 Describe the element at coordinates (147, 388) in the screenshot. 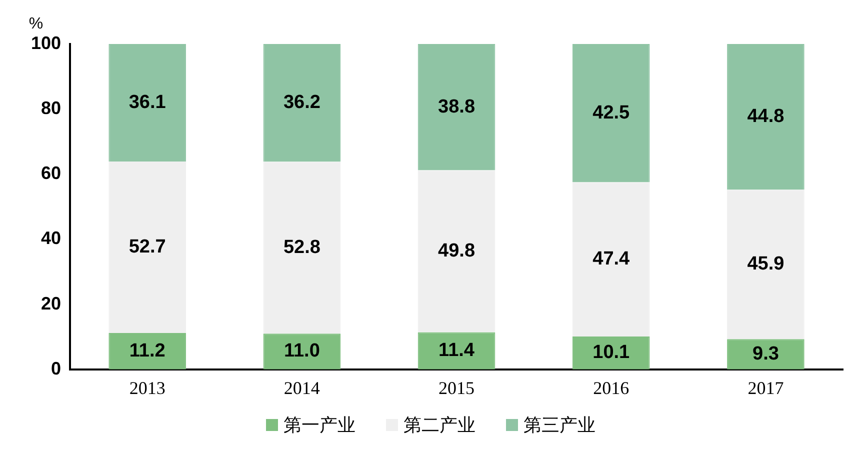

I see `x-tick-label: 2013` at that location.